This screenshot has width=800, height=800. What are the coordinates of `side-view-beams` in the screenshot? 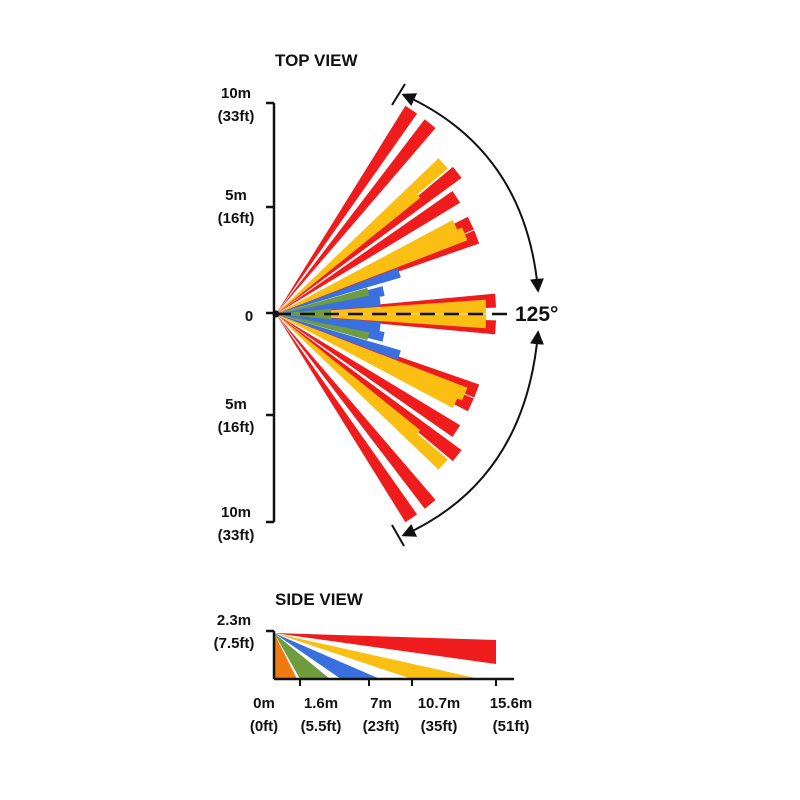 It's located at (385, 656).